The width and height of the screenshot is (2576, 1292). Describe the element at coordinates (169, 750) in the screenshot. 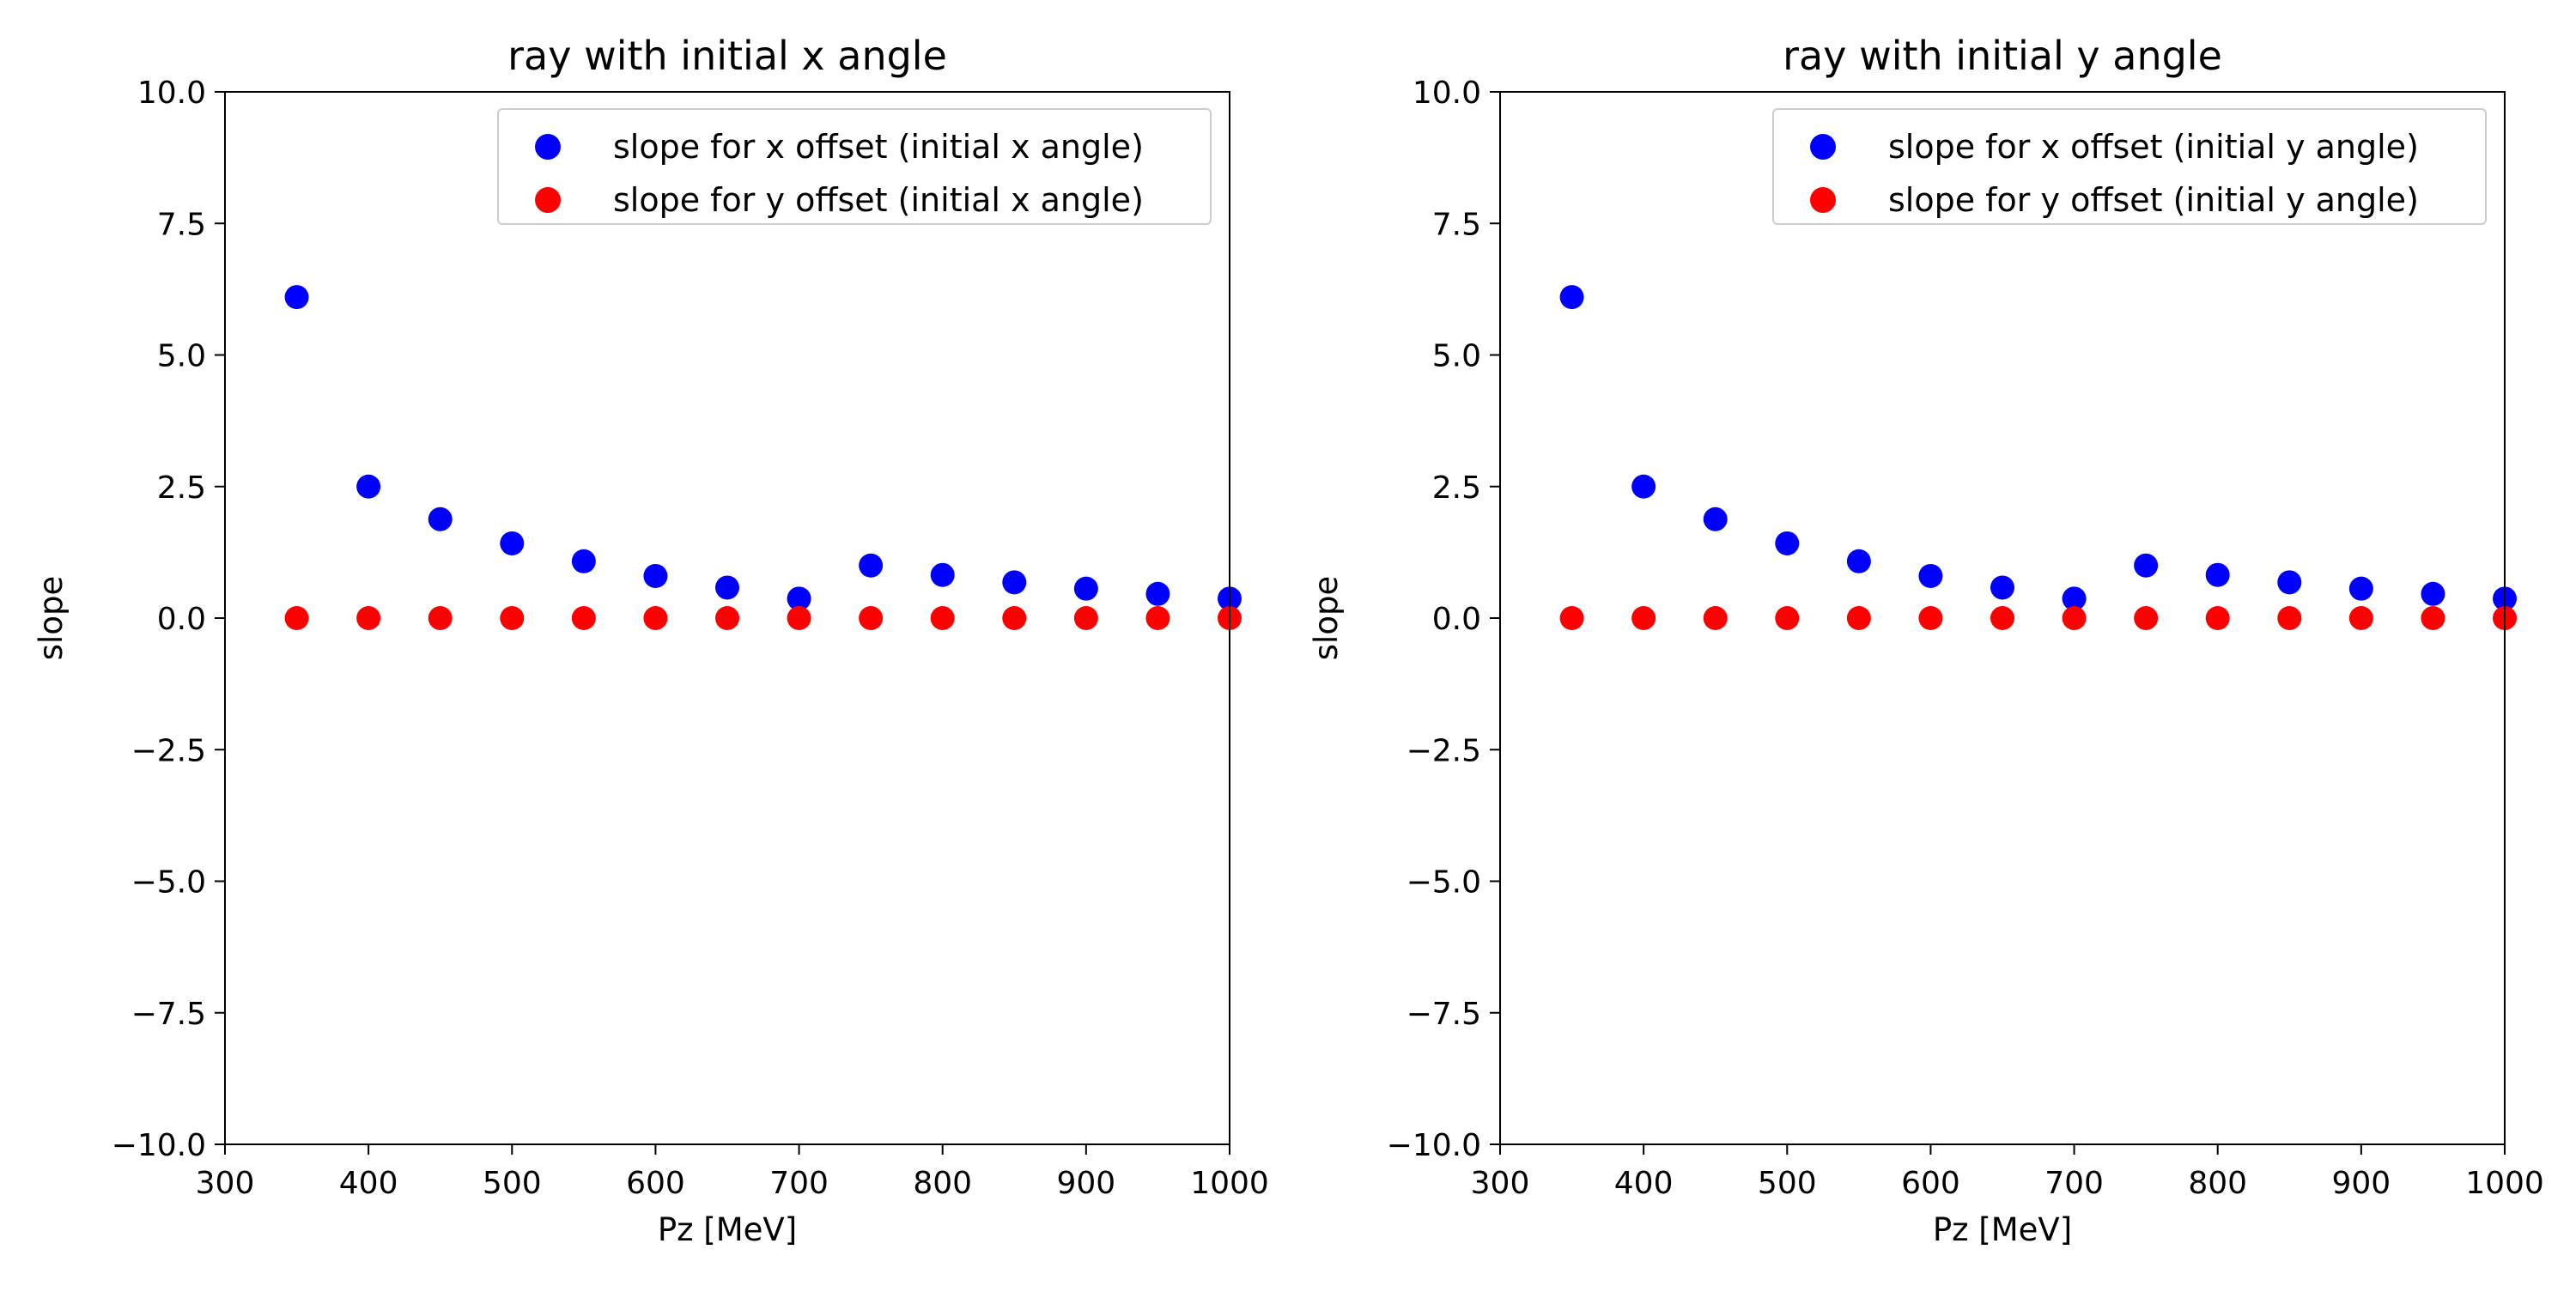

I see `left-chart-ytick-label: −2.5` at that location.